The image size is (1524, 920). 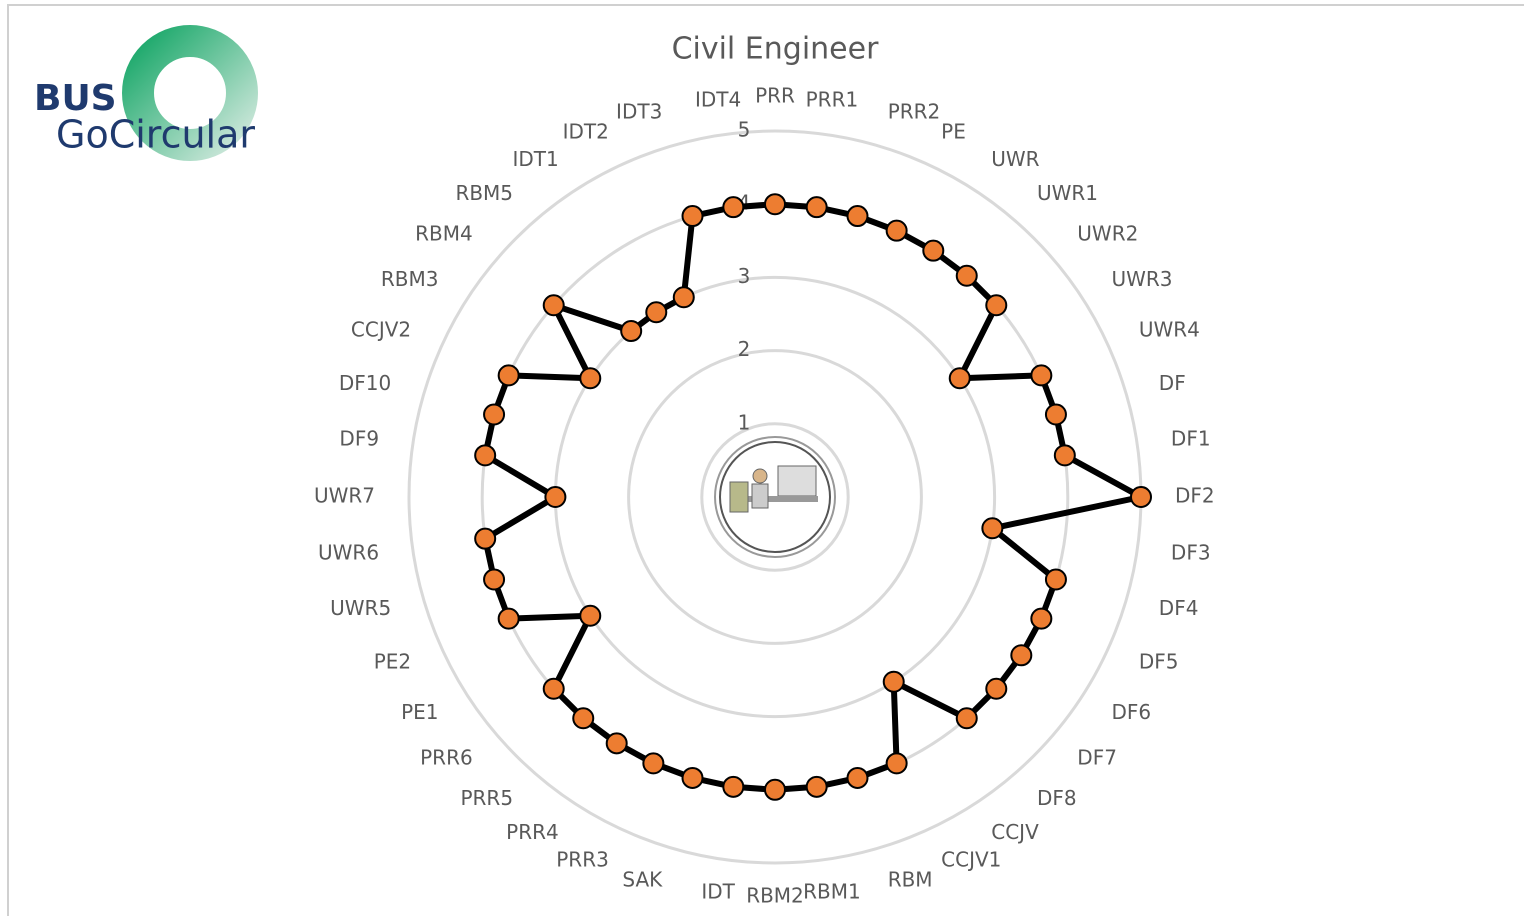 I want to click on category-label: UWR, so click(x=1015, y=159).